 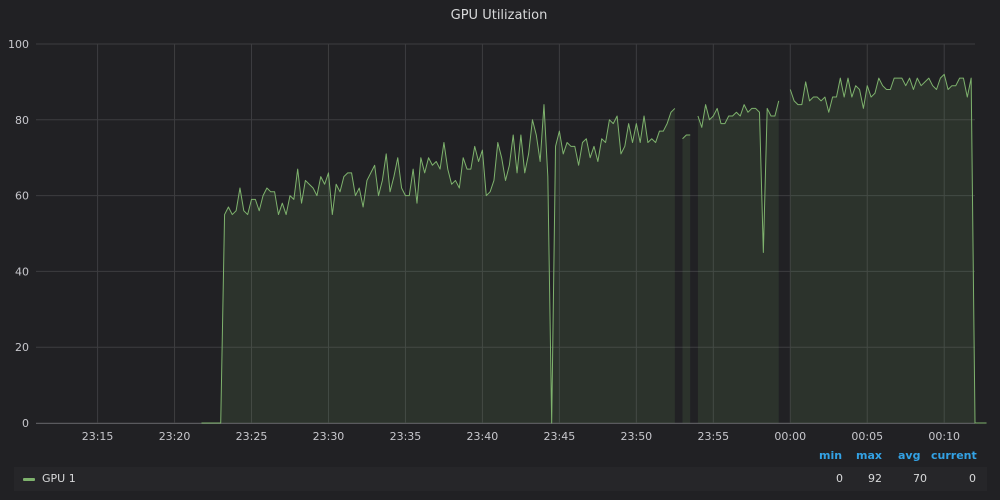 I want to click on legend-row-gpu-1: GPU 1 0 92 70 0, so click(x=500, y=479).